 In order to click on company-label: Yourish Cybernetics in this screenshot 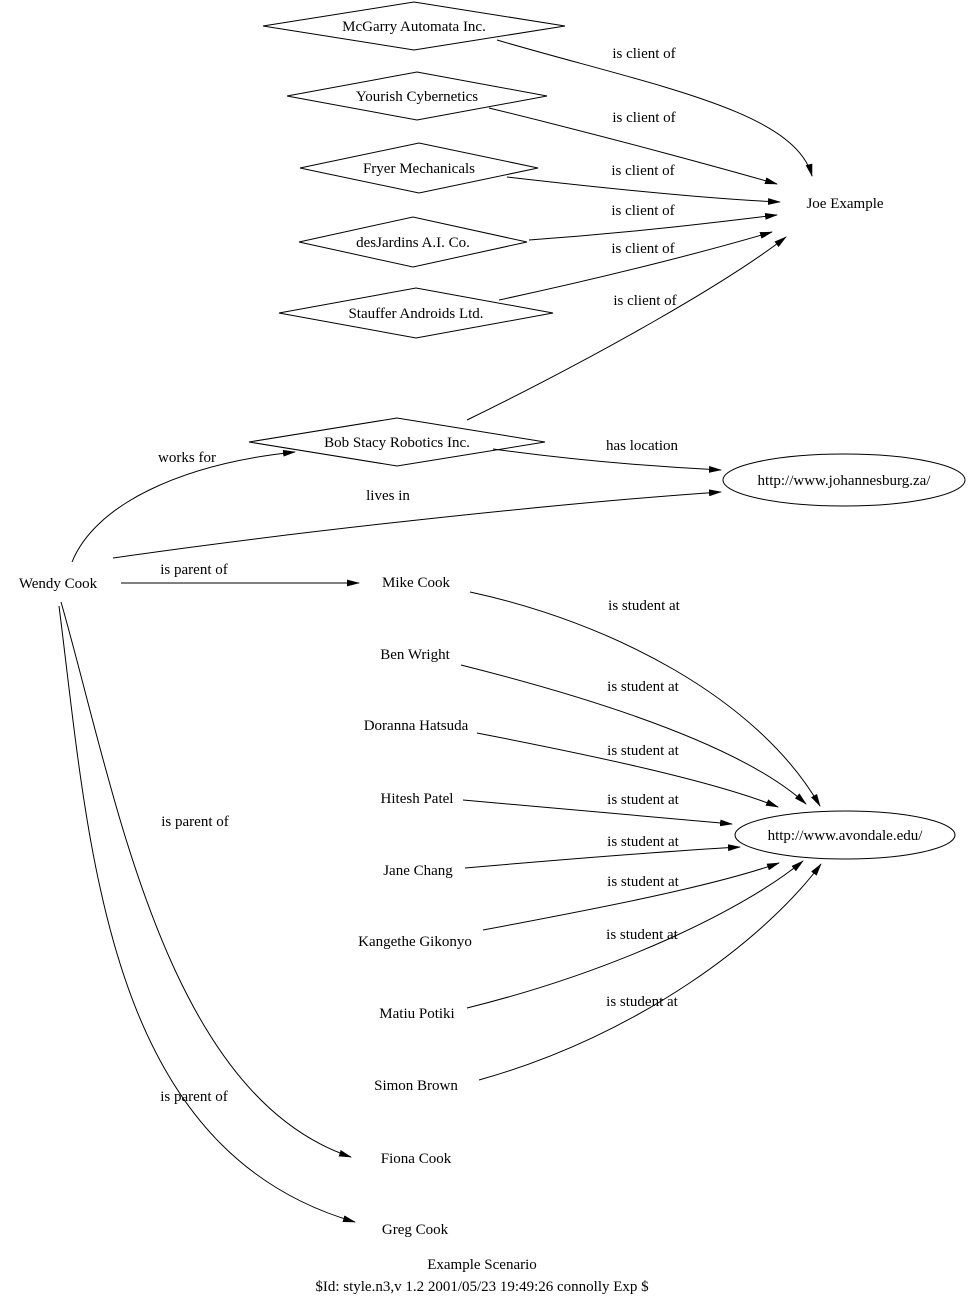, I will do `click(417, 97)`.